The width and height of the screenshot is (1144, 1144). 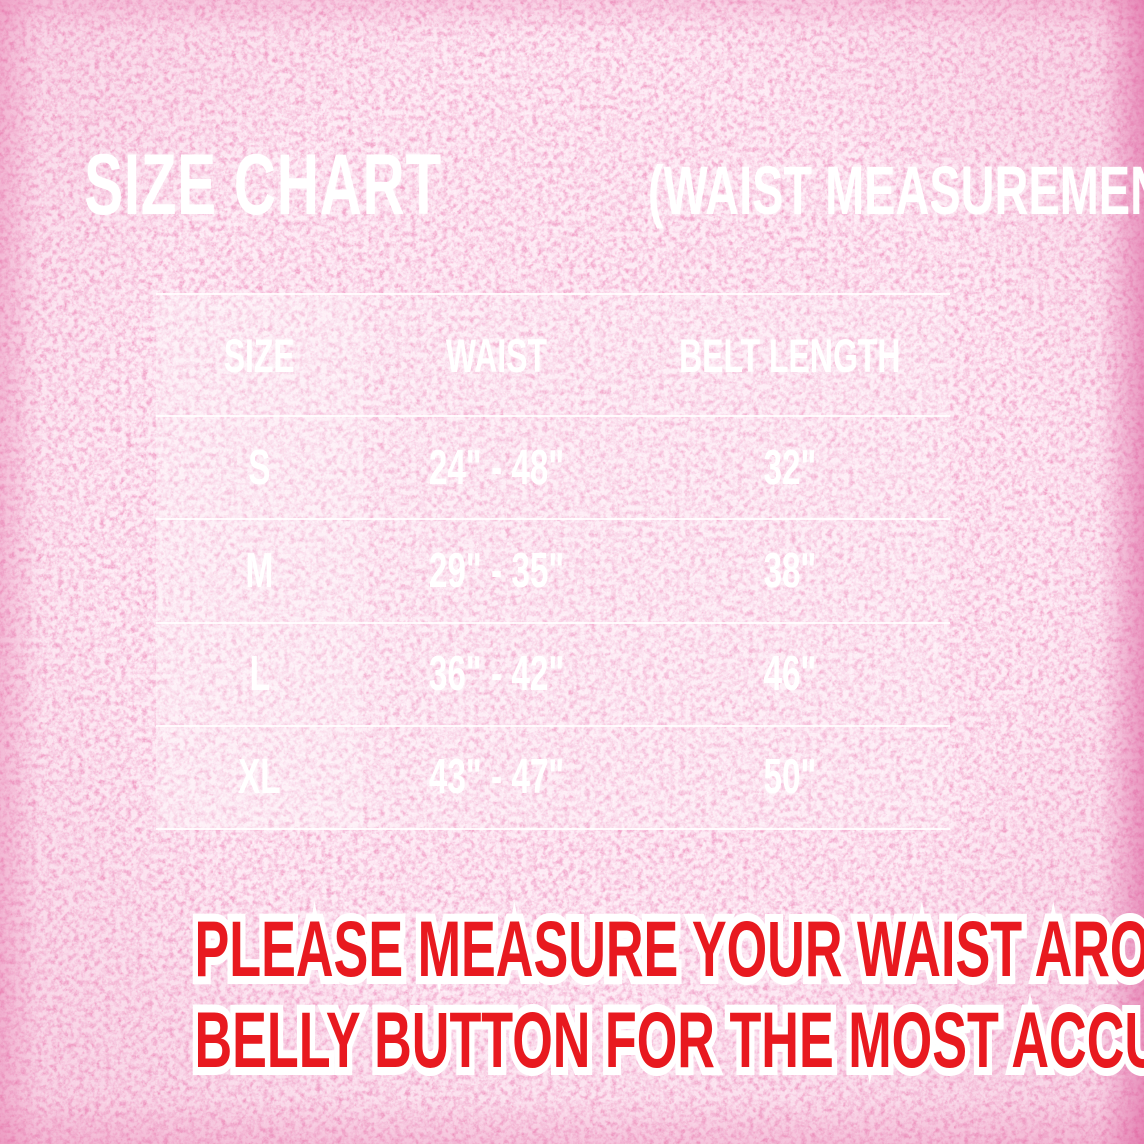 I want to click on table-row-xl: XL 43" - 47" 50", so click(x=553, y=778).